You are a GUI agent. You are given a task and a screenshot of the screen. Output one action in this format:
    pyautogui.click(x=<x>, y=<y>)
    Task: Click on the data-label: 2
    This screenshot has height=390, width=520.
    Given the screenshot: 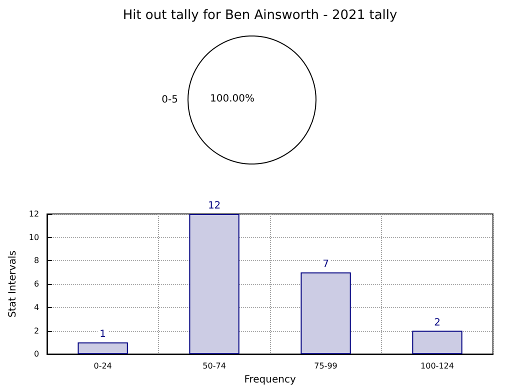 What is the action you would take?
    pyautogui.click(x=437, y=322)
    